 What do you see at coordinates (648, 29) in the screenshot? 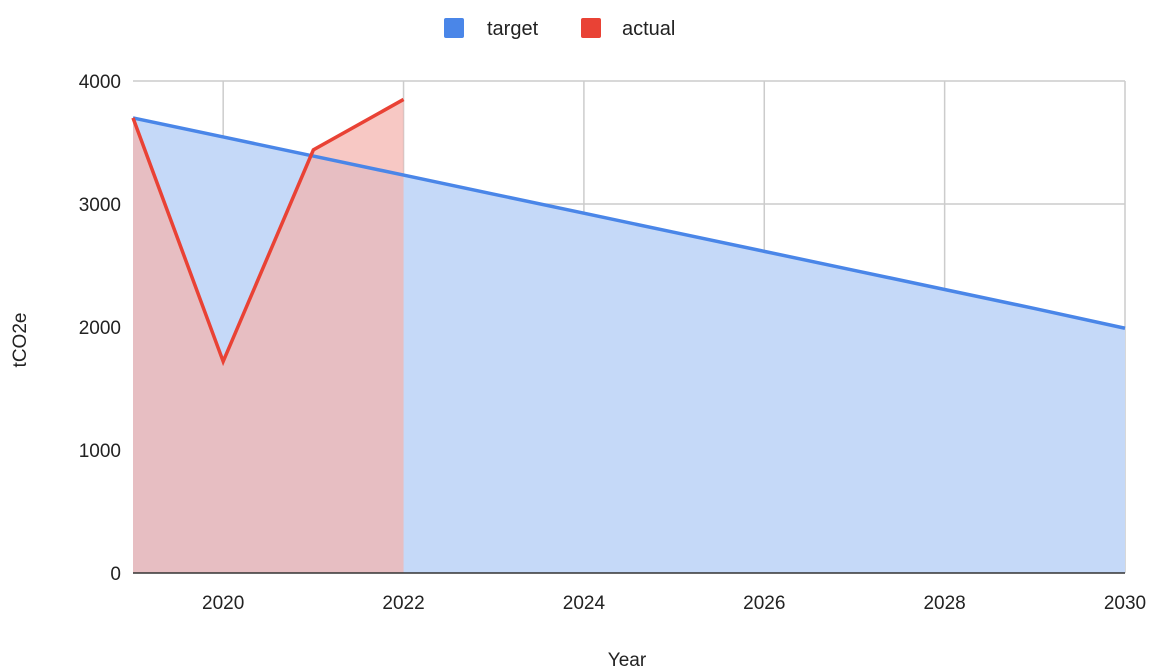
I see `legend-label-actual: actual` at bounding box center [648, 29].